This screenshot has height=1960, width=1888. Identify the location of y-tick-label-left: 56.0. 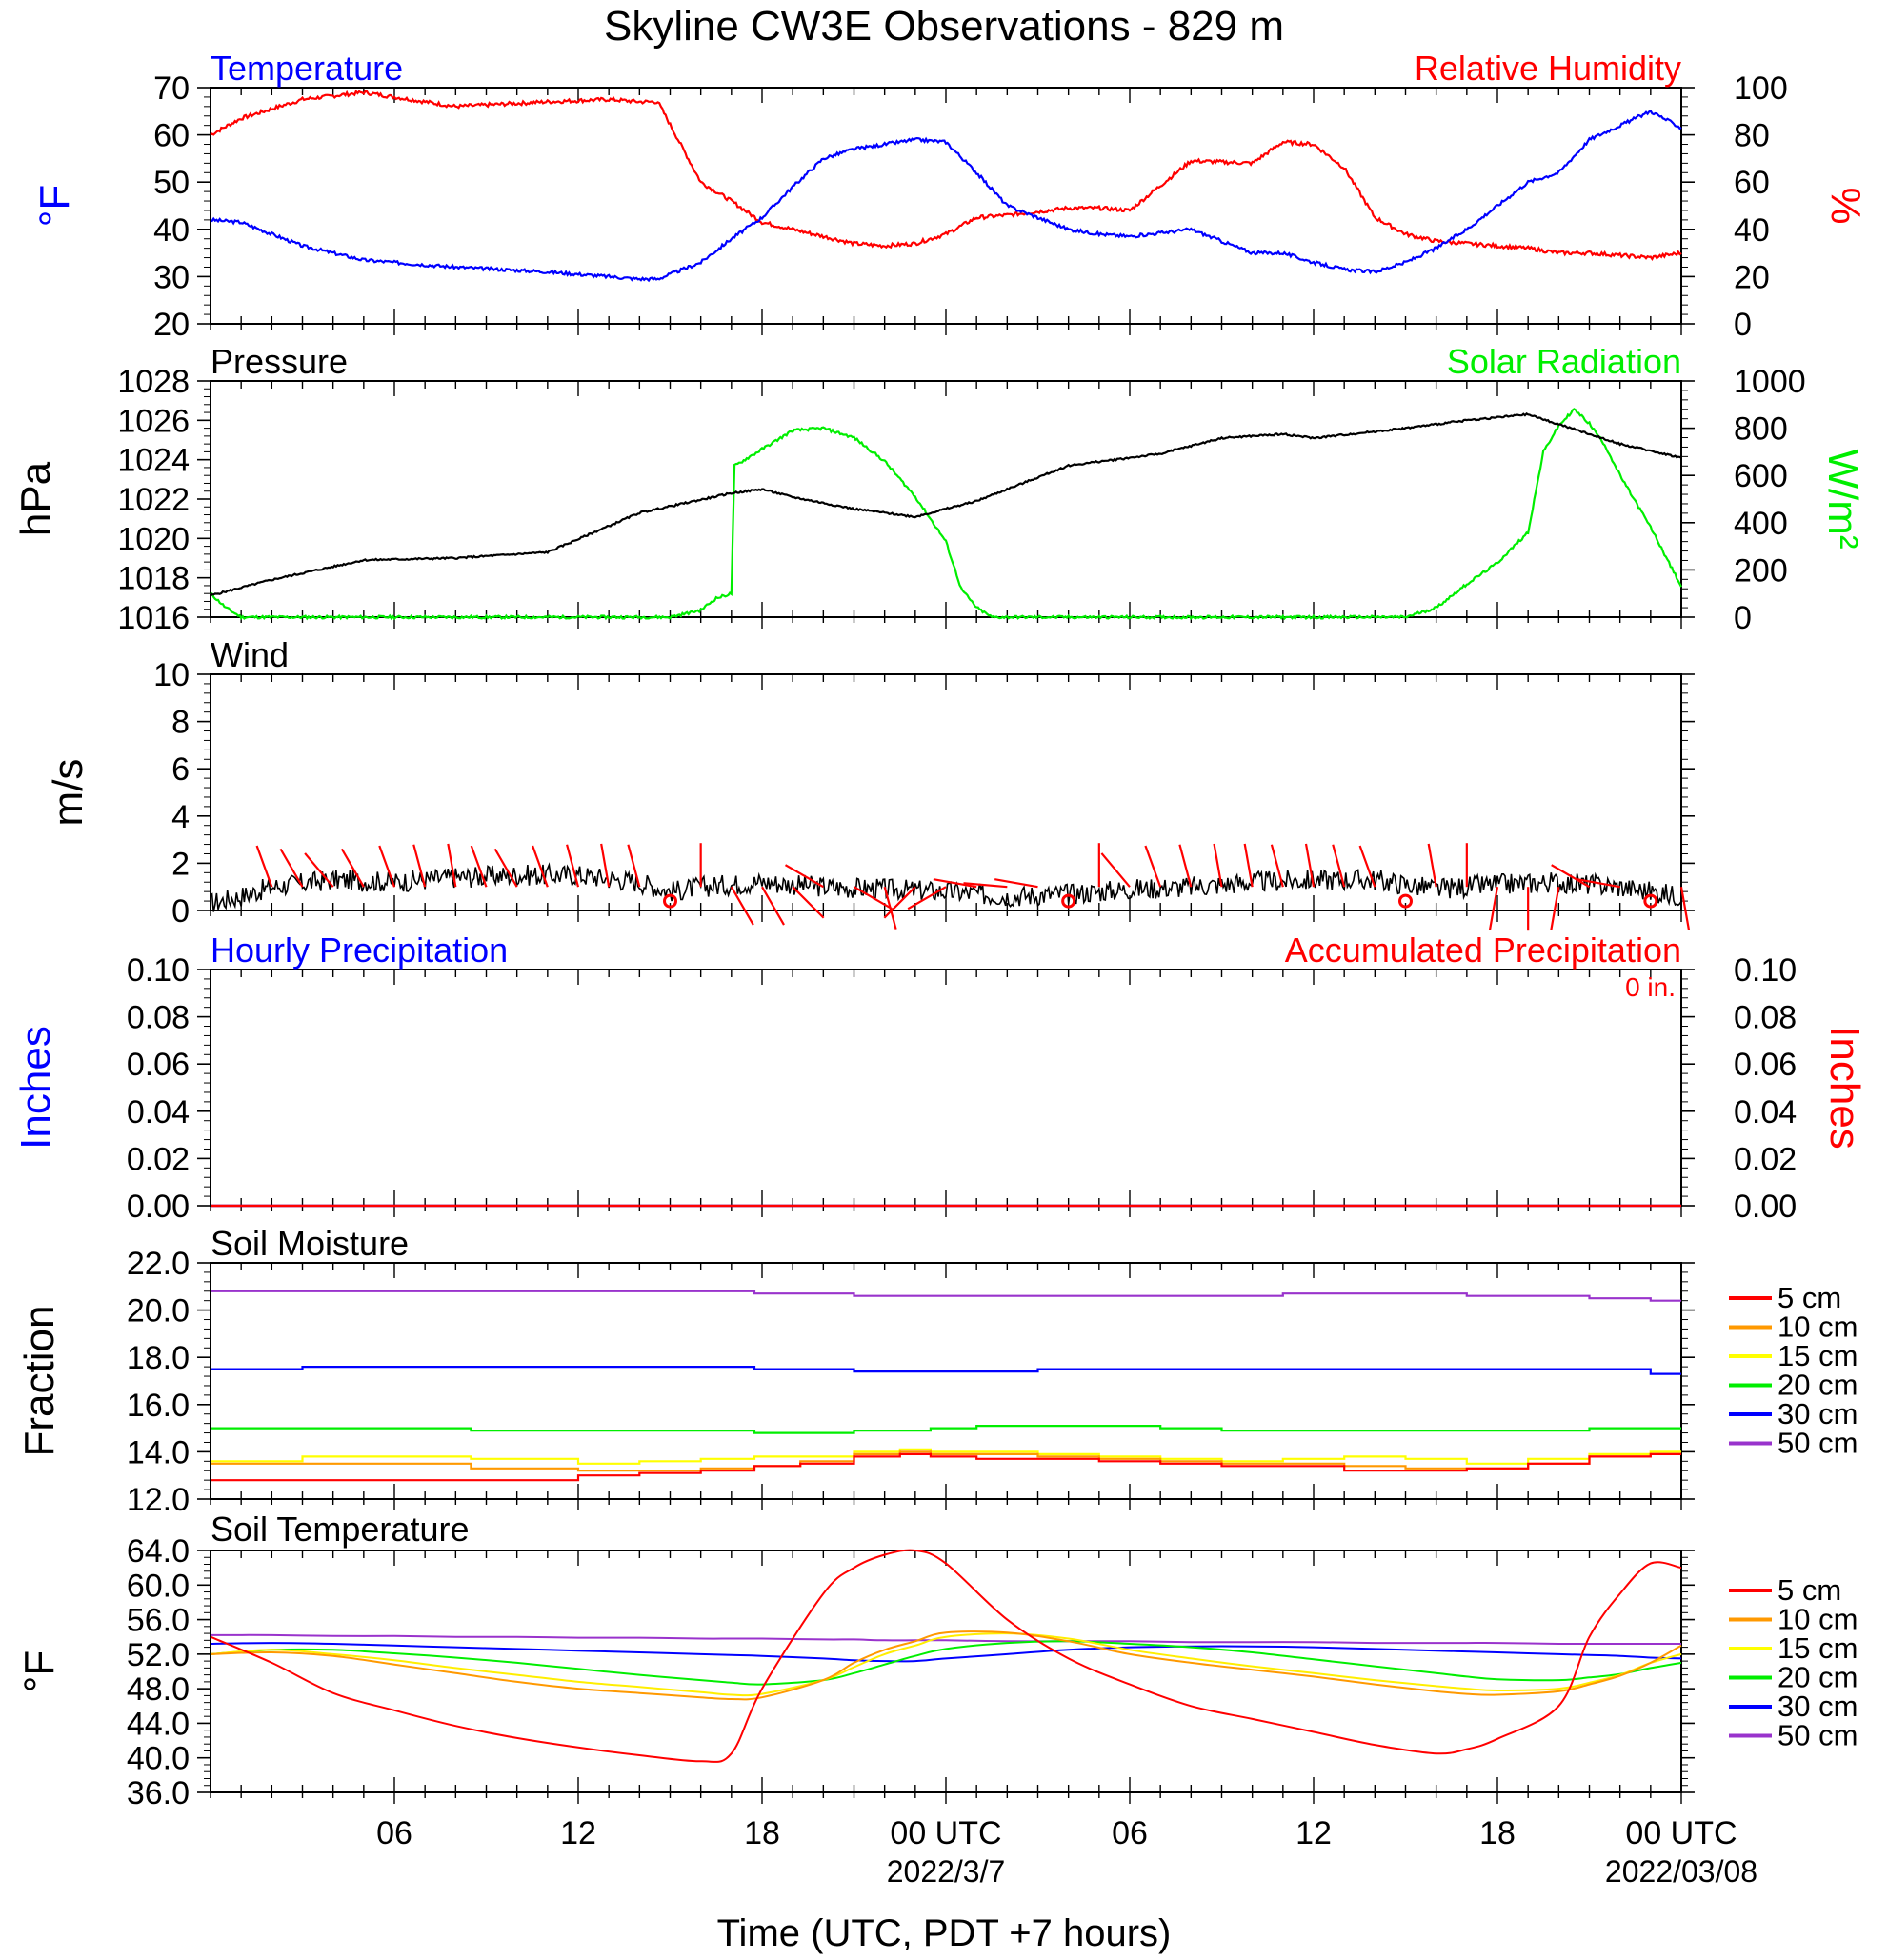
(158, 1621).